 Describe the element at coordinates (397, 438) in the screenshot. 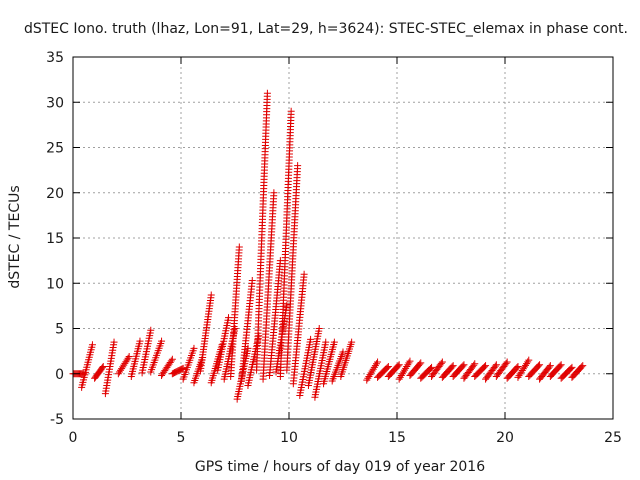

I see `x-tick-label: 15` at that location.